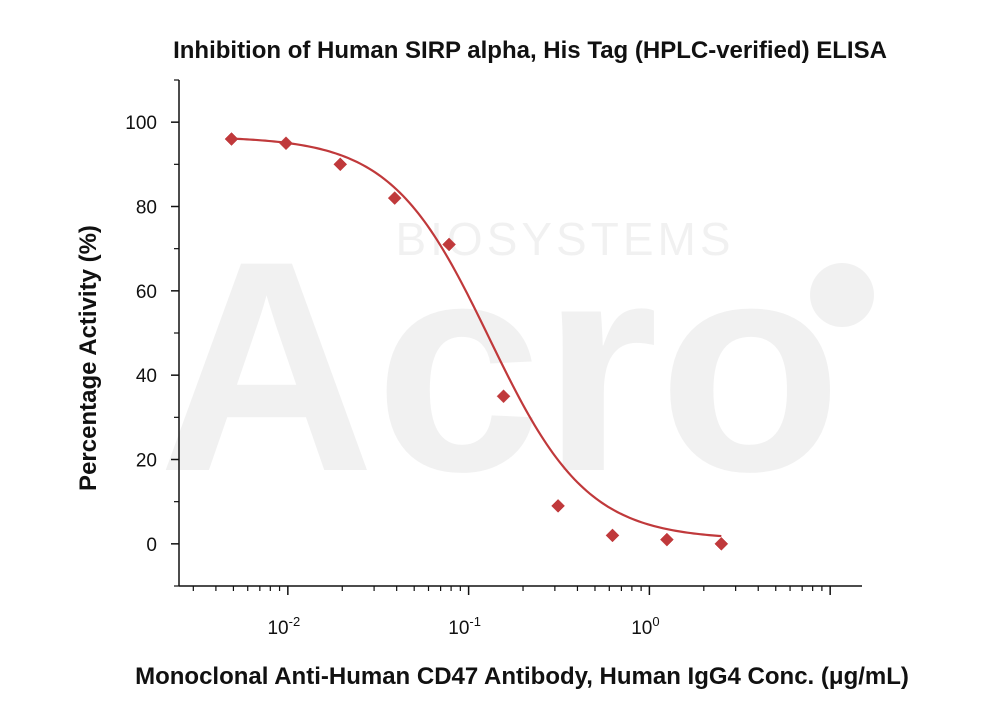  Describe the element at coordinates (151, 545) in the screenshot. I see `y-tick-label: 0` at that location.